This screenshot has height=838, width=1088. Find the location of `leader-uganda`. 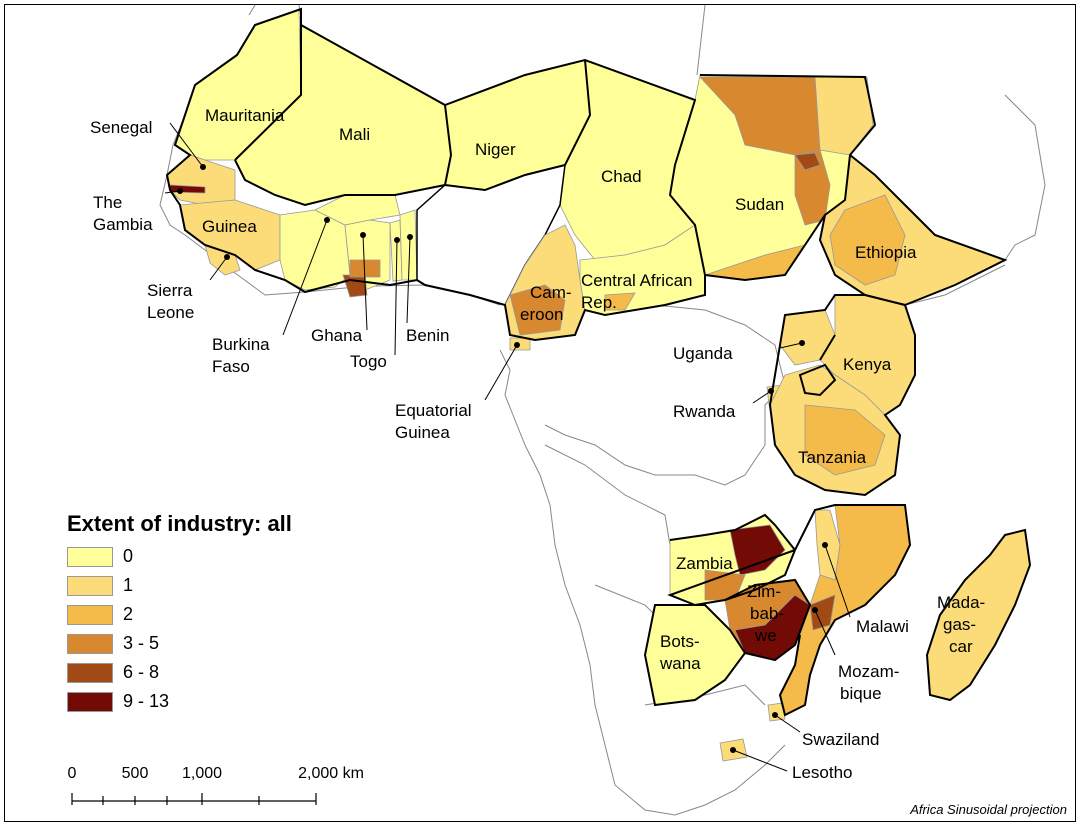

leader-uganda is located at coordinates (791, 345).